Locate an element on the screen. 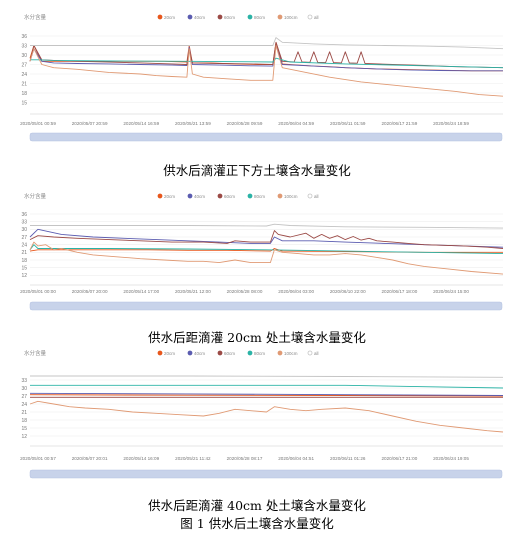  x-tick-label: 2020/06/17 21:00 is located at coordinates (399, 458).